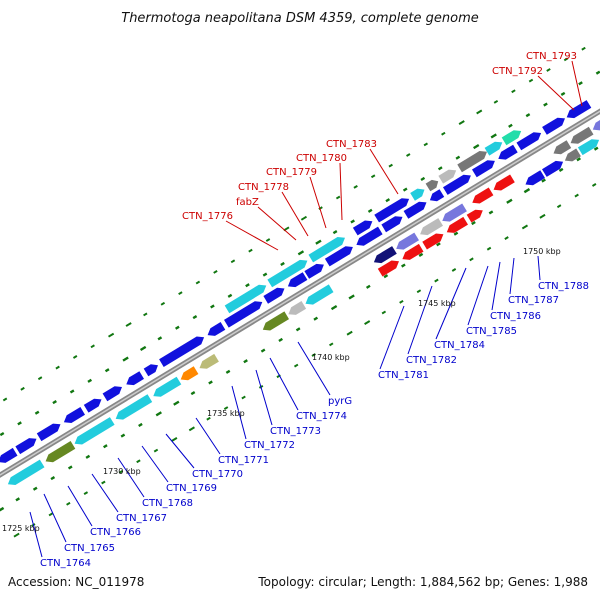 The image size is (600, 600). Describe the element at coordinates (191, 488) in the screenshot. I see `reverse-gene-label: CTN_1769` at that location.